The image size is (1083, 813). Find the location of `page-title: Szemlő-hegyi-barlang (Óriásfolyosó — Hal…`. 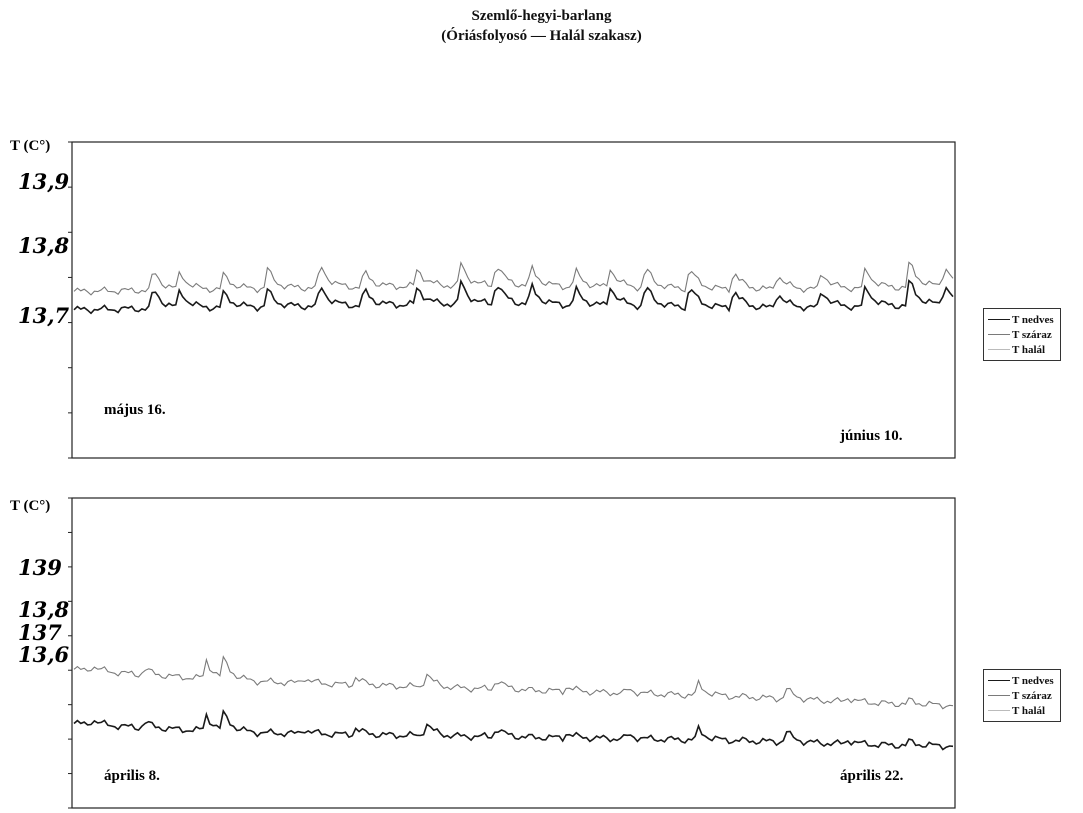

page-title: Szemlő-hegyi-barlang (Óriásfolyosó — Hal… is located at coordinates (541, 26).